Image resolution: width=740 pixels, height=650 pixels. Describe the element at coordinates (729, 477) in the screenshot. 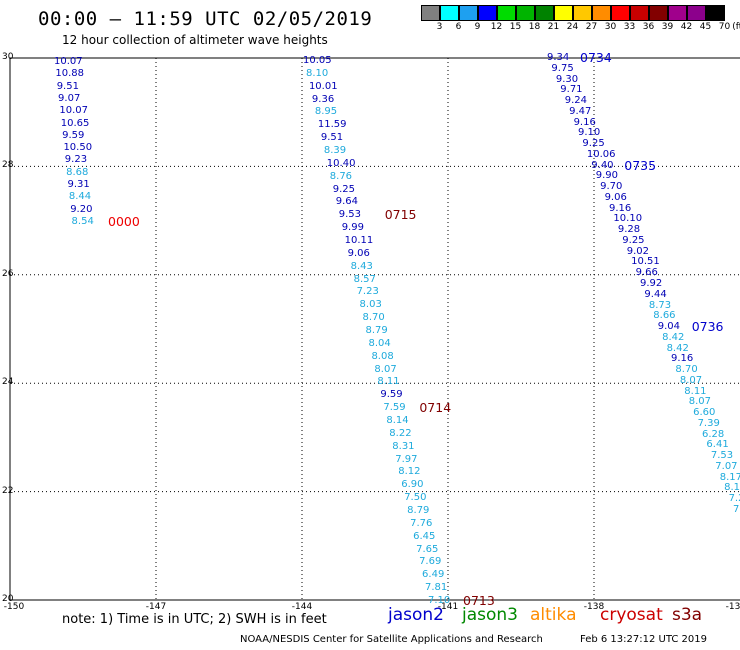

I see `swh-value: 8.17` at that location.